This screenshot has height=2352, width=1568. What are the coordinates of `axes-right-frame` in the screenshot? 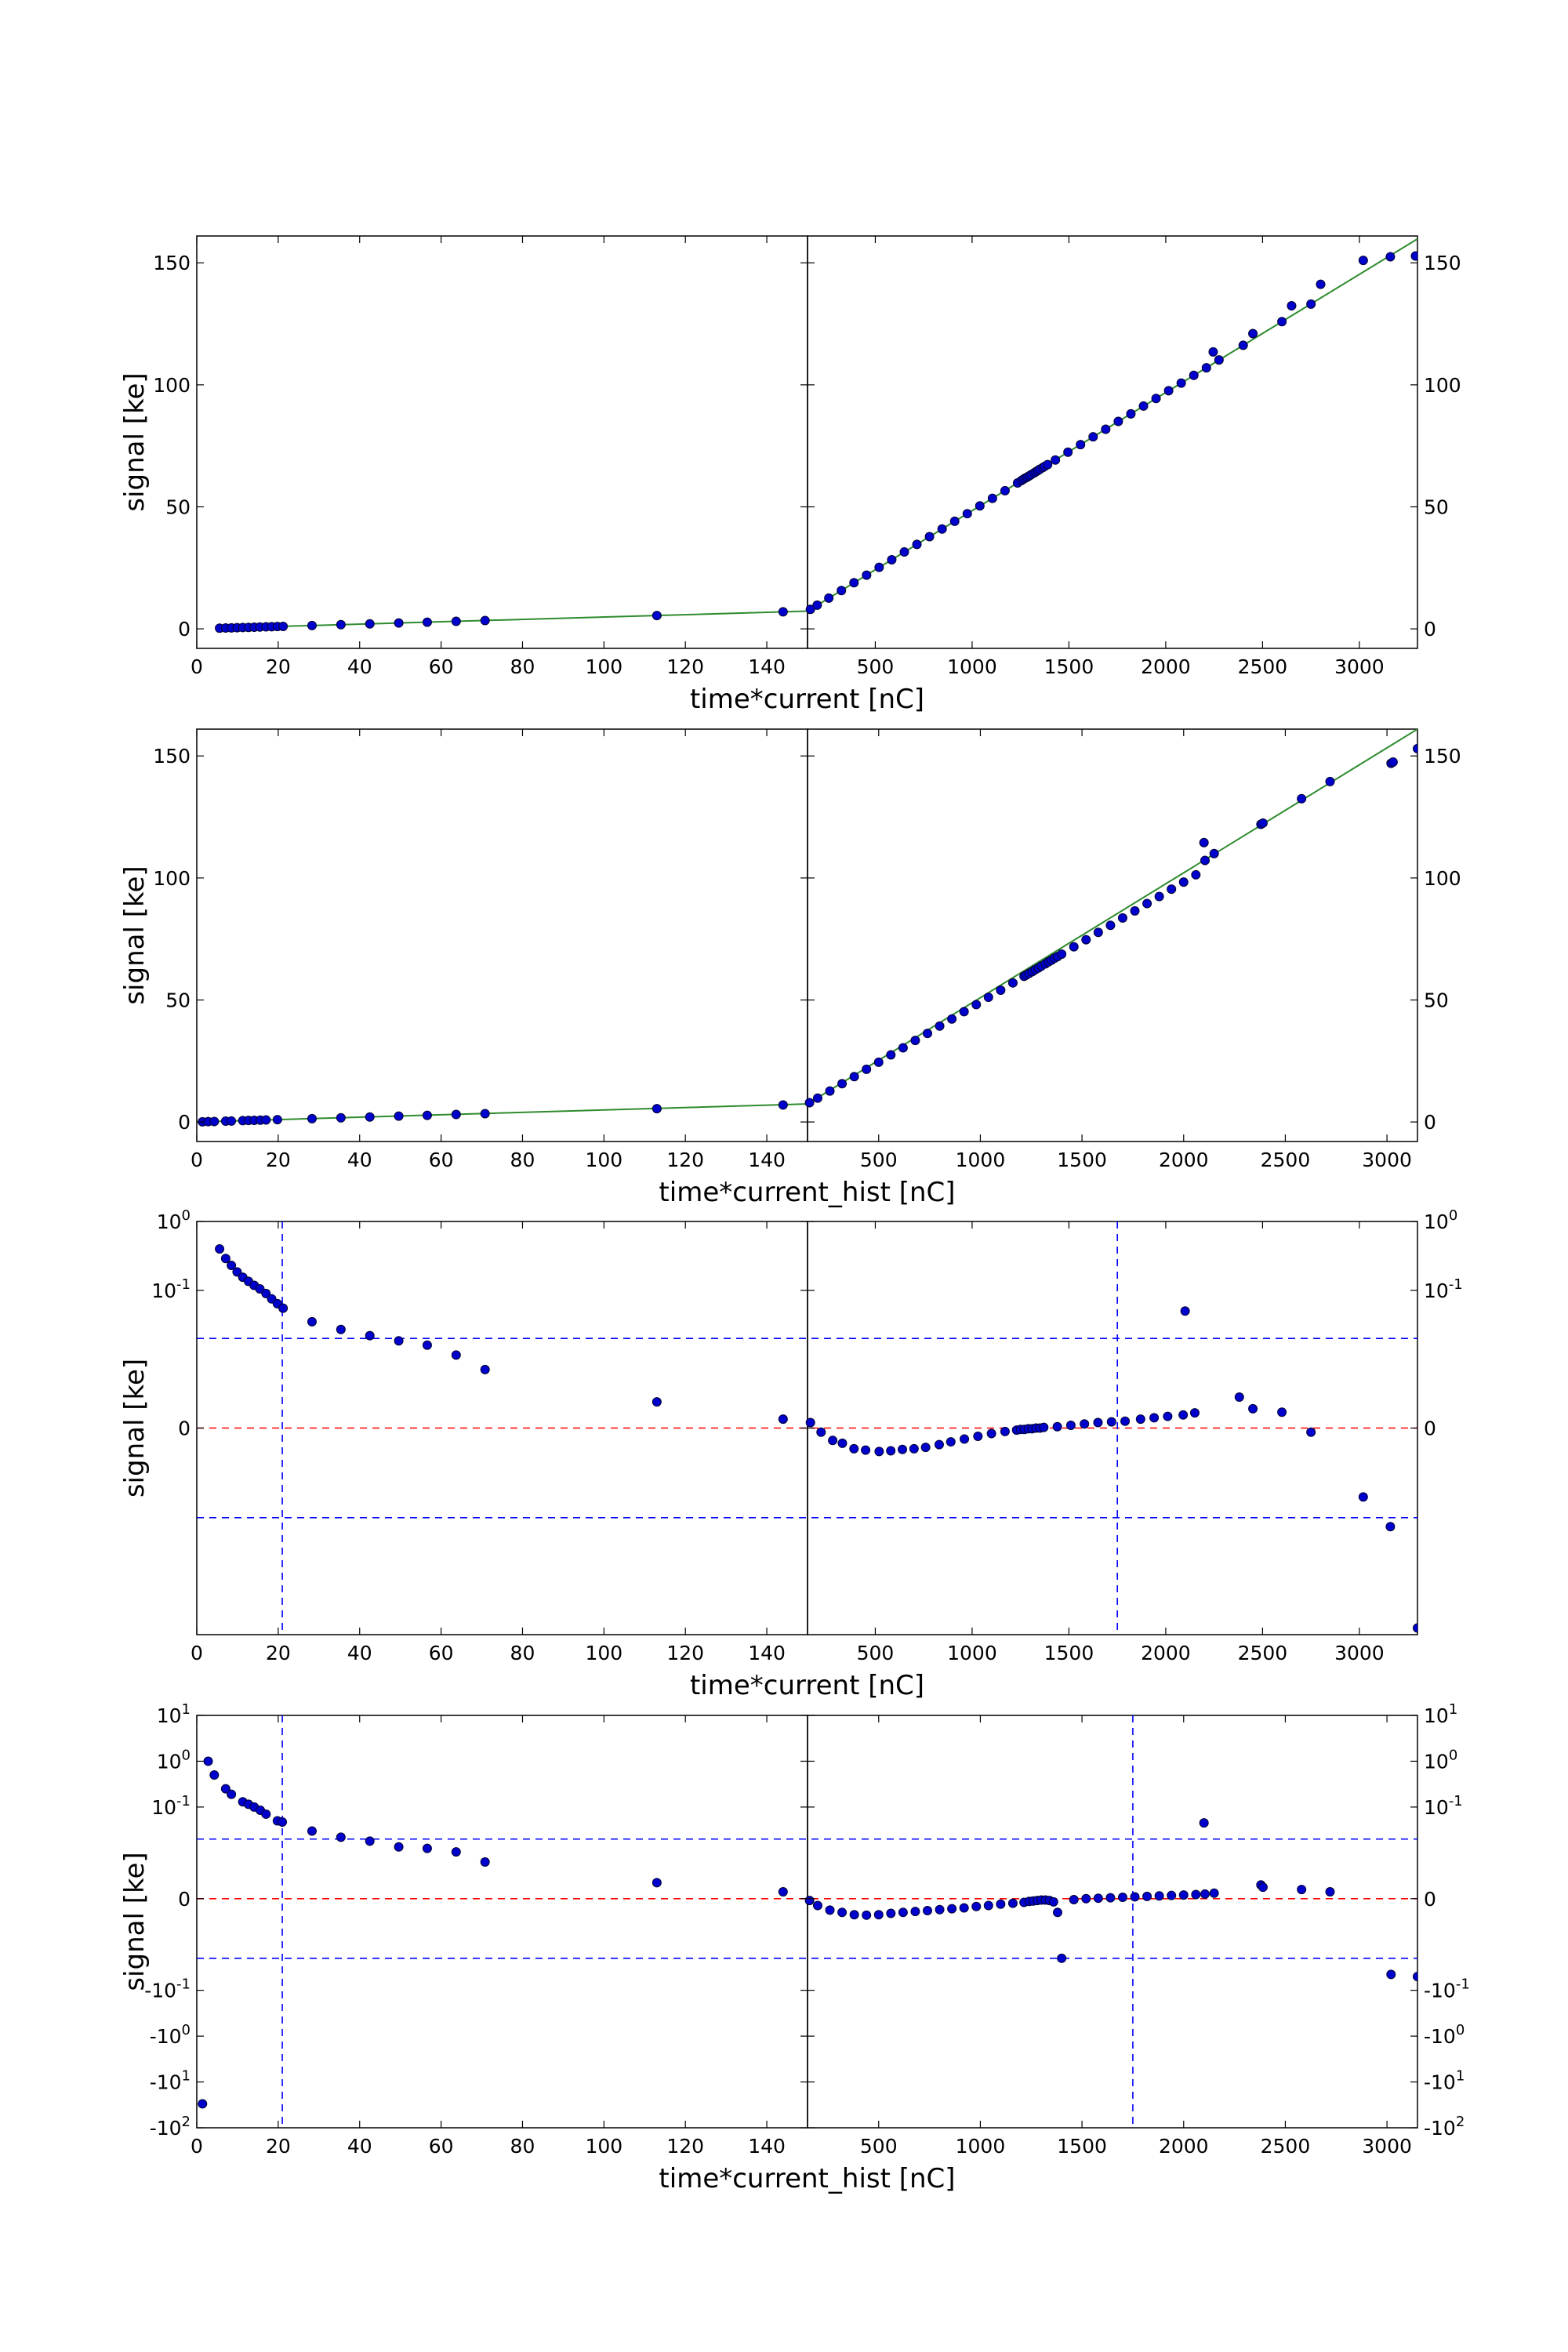 It's located at (1112, 1922).